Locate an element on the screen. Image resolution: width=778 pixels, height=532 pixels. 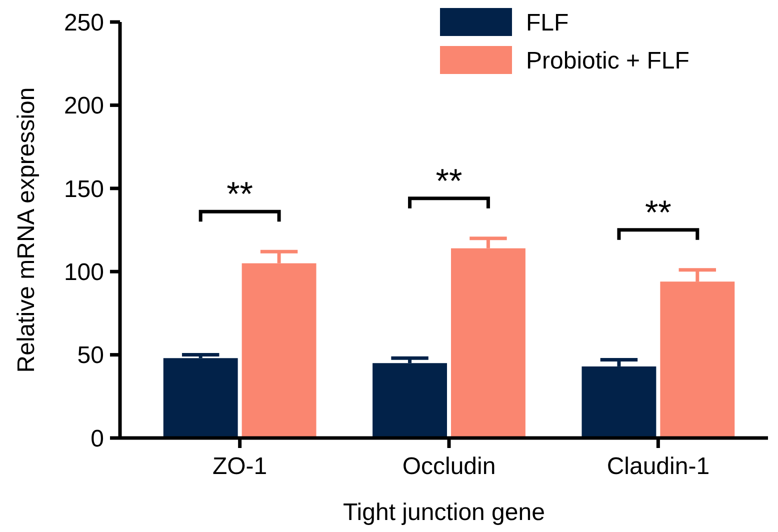
x-tick-label: ZO-1 is located at coordinates (240, 466).